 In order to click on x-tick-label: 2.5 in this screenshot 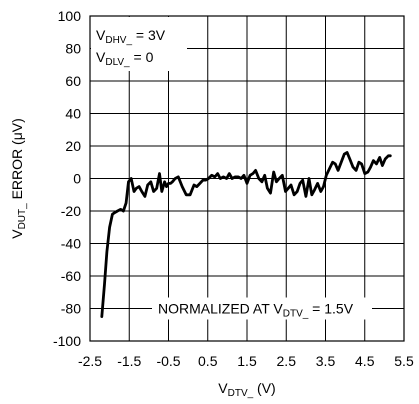, I will do `click(287, 361)`.